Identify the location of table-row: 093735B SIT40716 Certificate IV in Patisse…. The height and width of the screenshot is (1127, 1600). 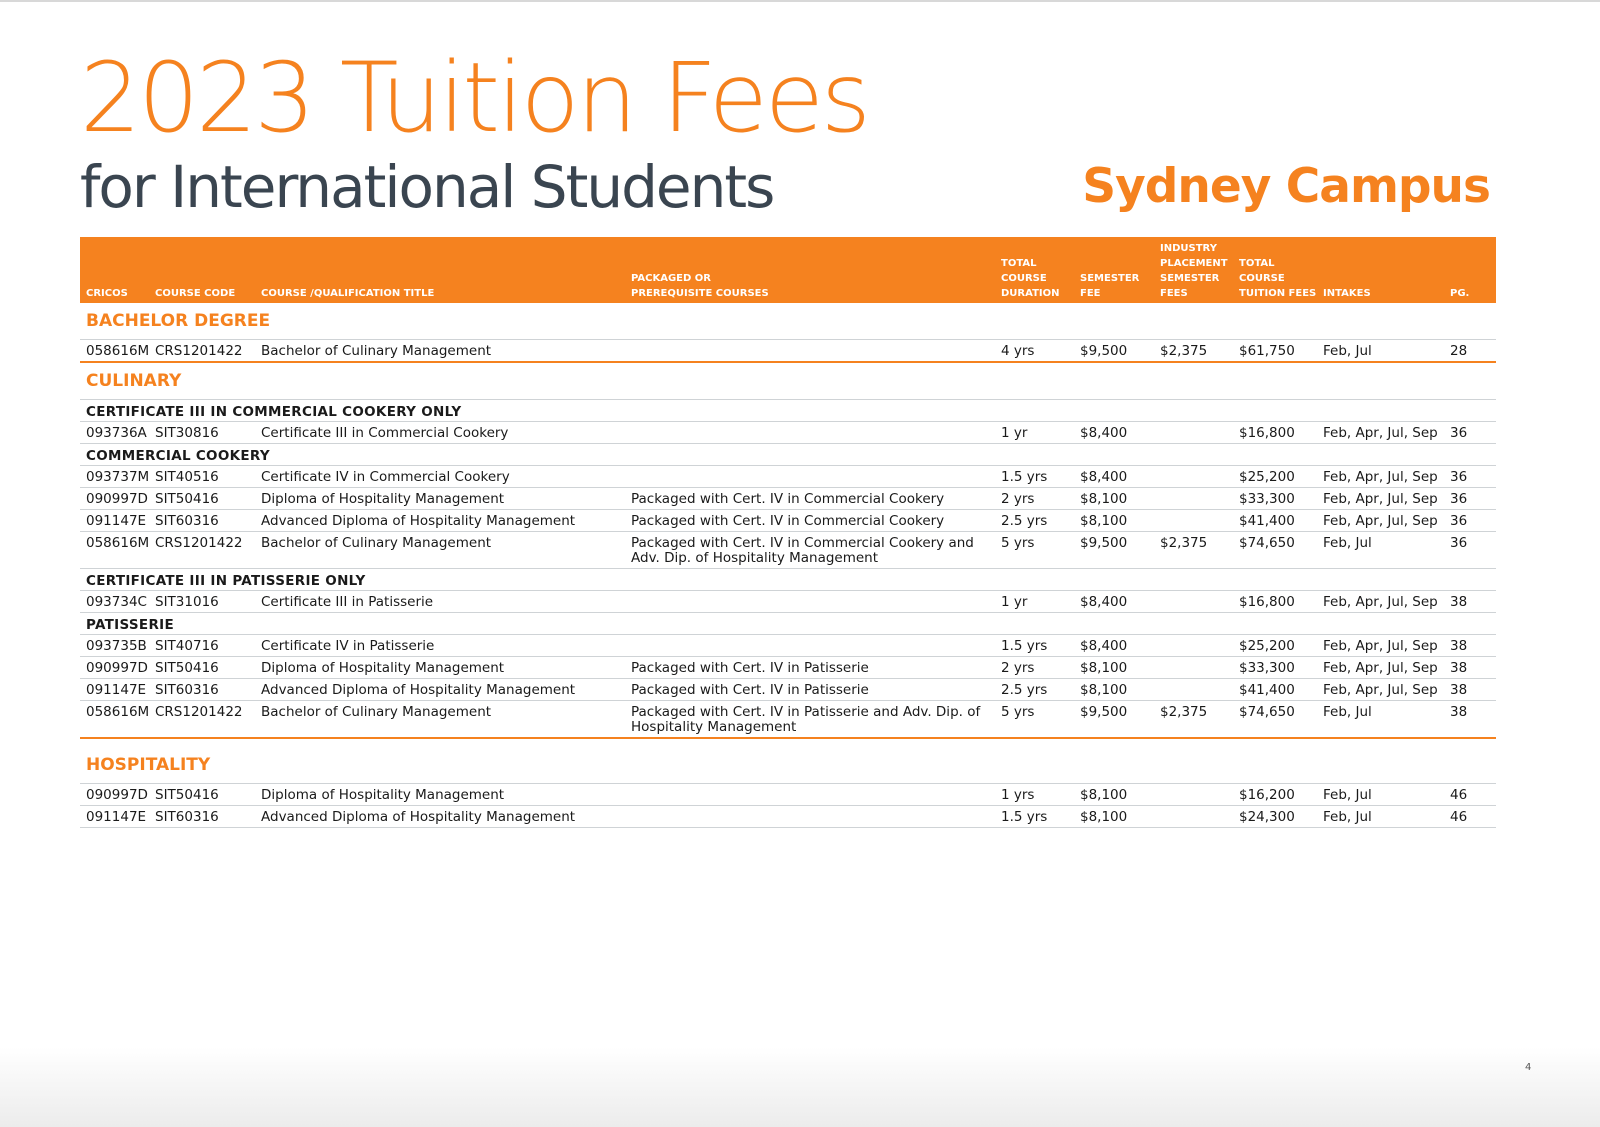
(788, 646).